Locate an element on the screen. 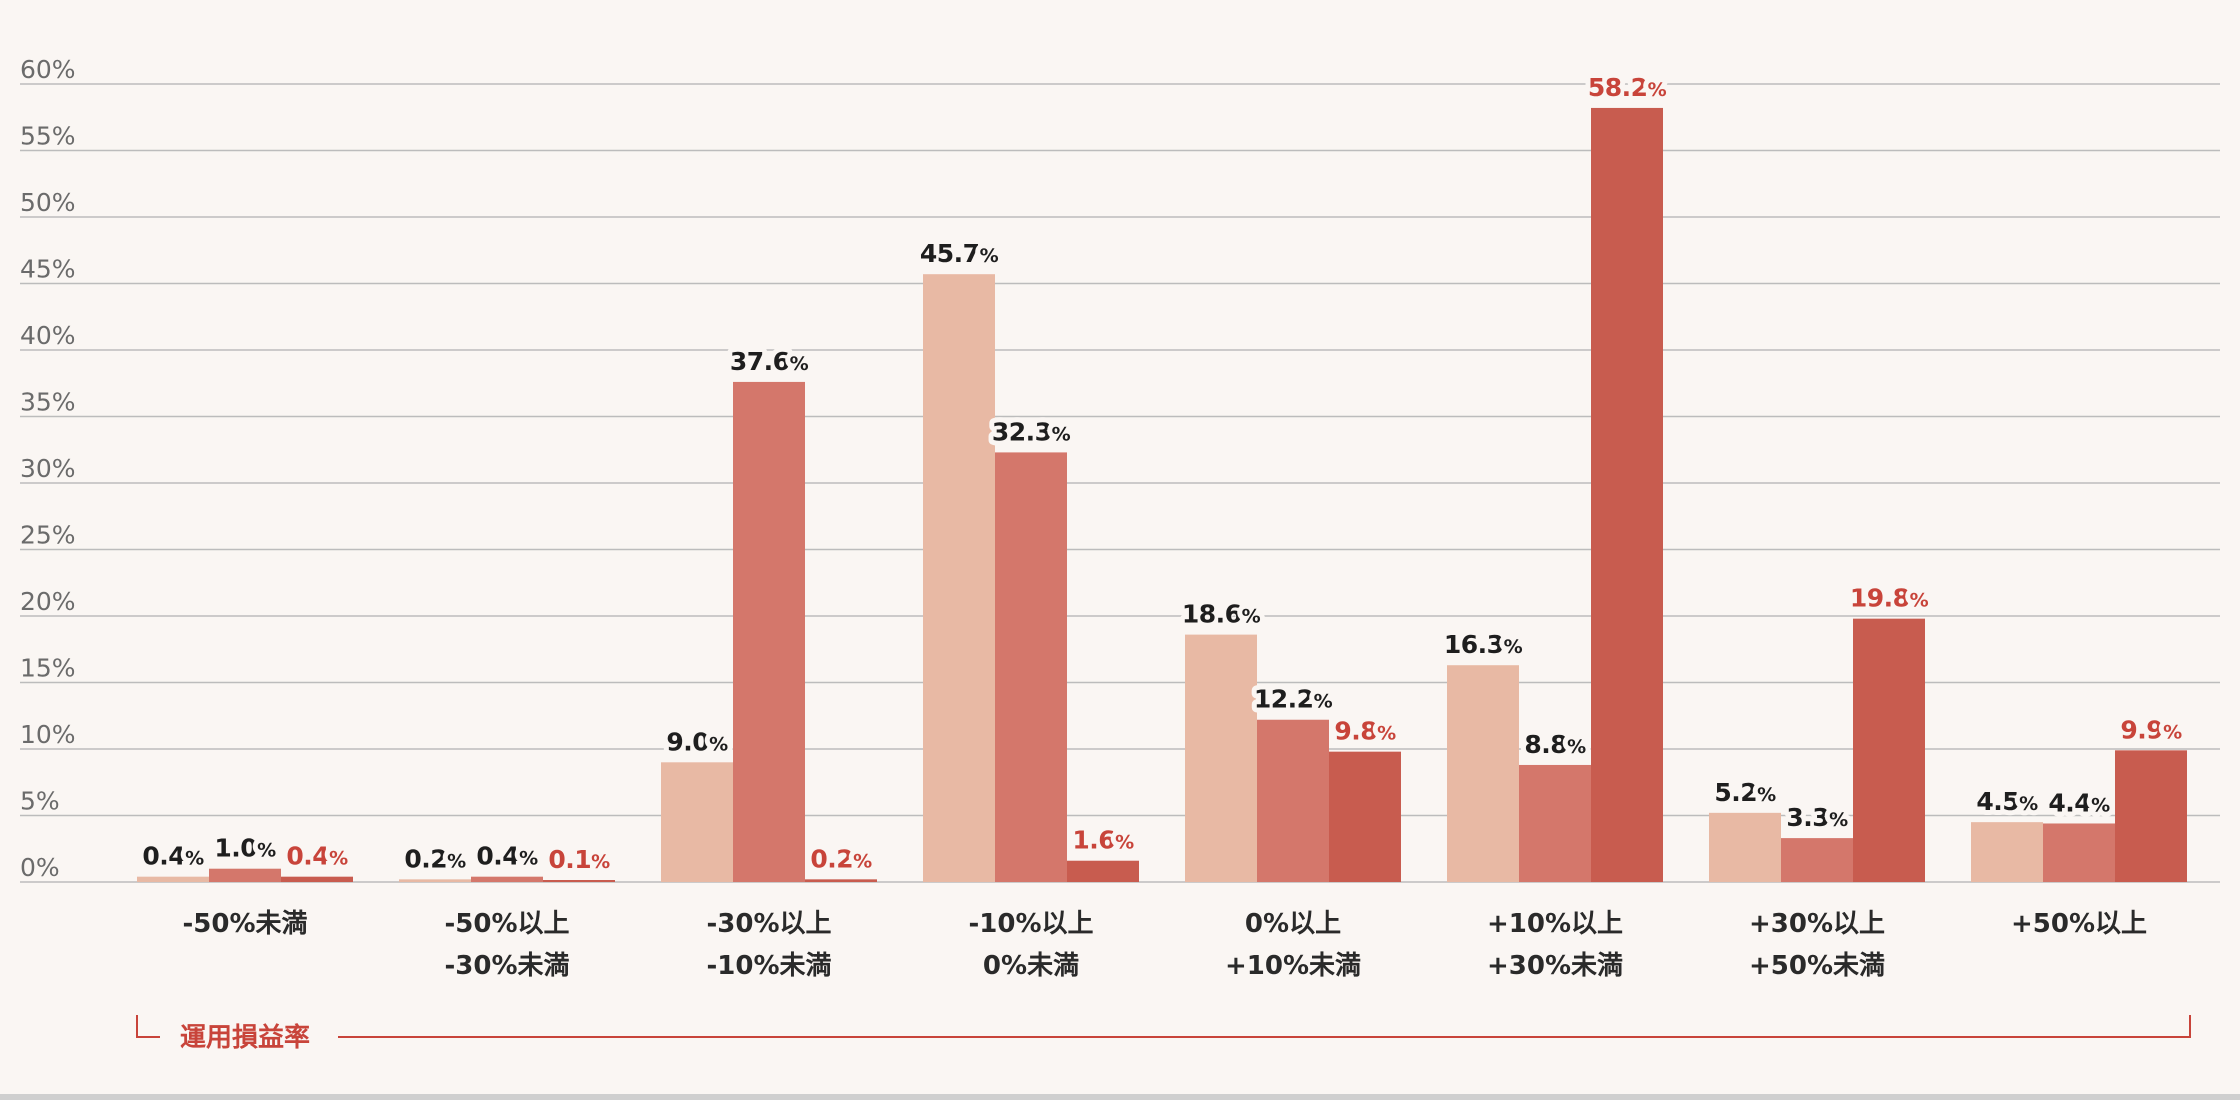  data-label: 1.0% is located at coordinates (245, 848).